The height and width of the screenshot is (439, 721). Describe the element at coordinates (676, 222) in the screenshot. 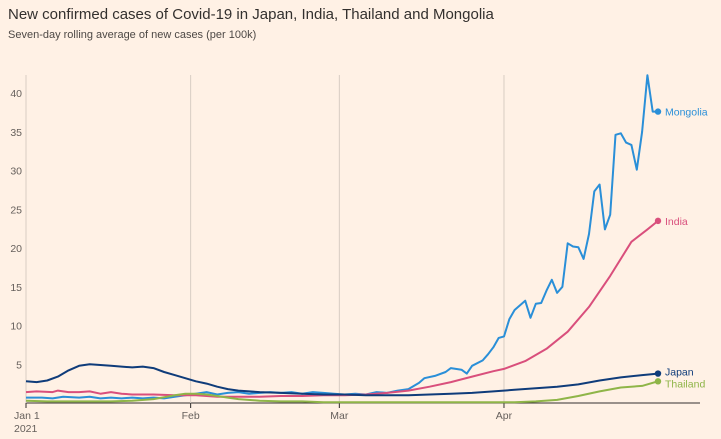

I see `series-label-india: India` at that location.